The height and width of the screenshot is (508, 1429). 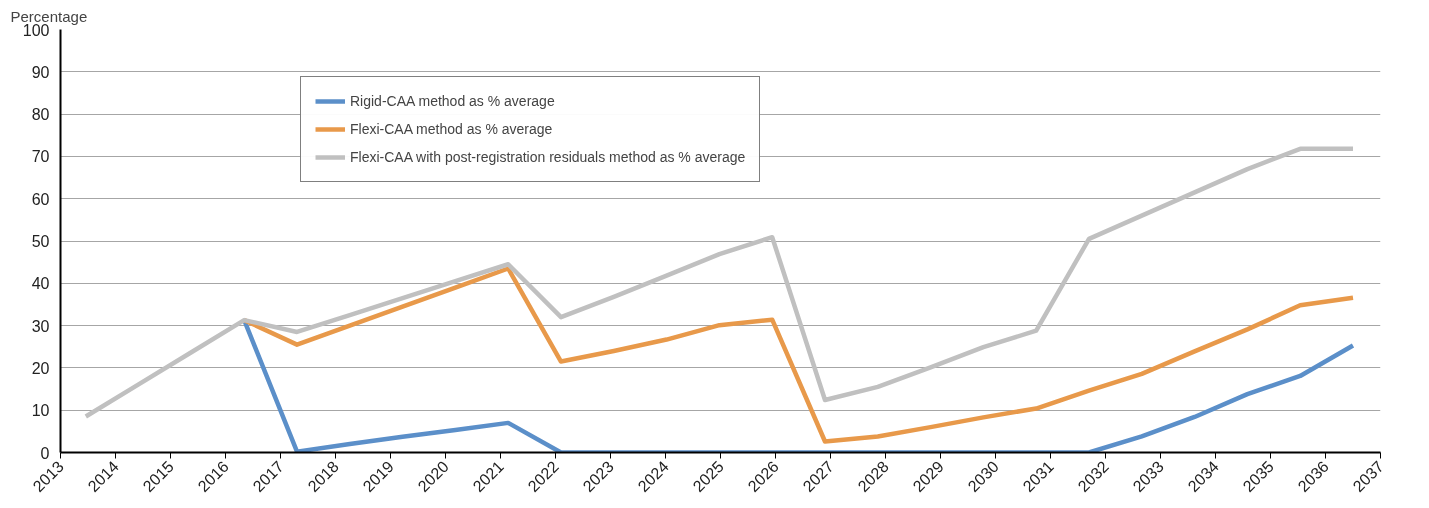 I want to click on y-tick-label: 90, so click(x=40, y=72).